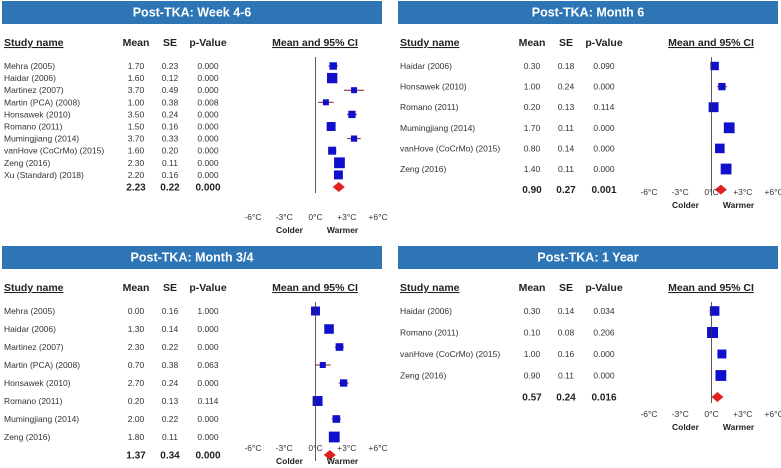 This screenshot has width=781, height=468. I want to click on summary-mean: 1.37, so click(136, 456).